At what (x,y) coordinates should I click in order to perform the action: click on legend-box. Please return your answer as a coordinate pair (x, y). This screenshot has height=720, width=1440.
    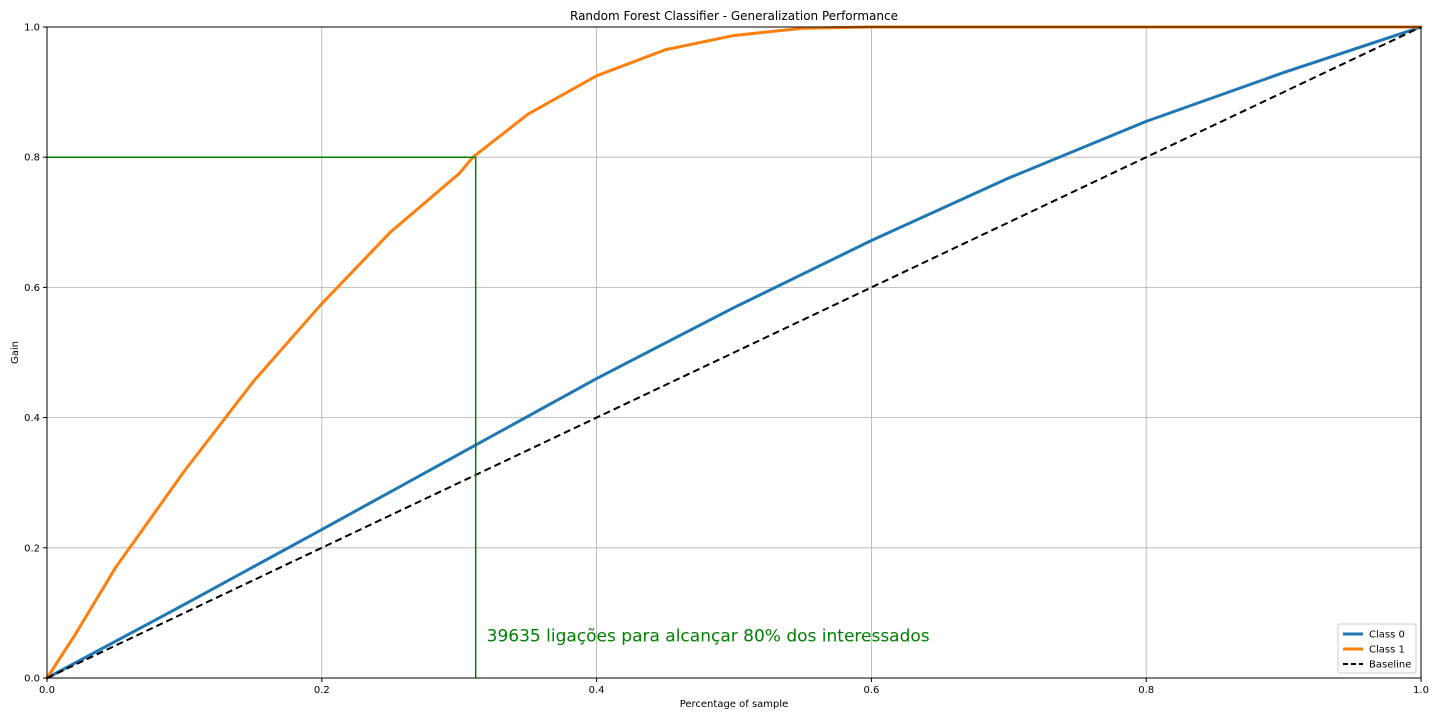
    Looking at the image, I should click on (1377, 648).